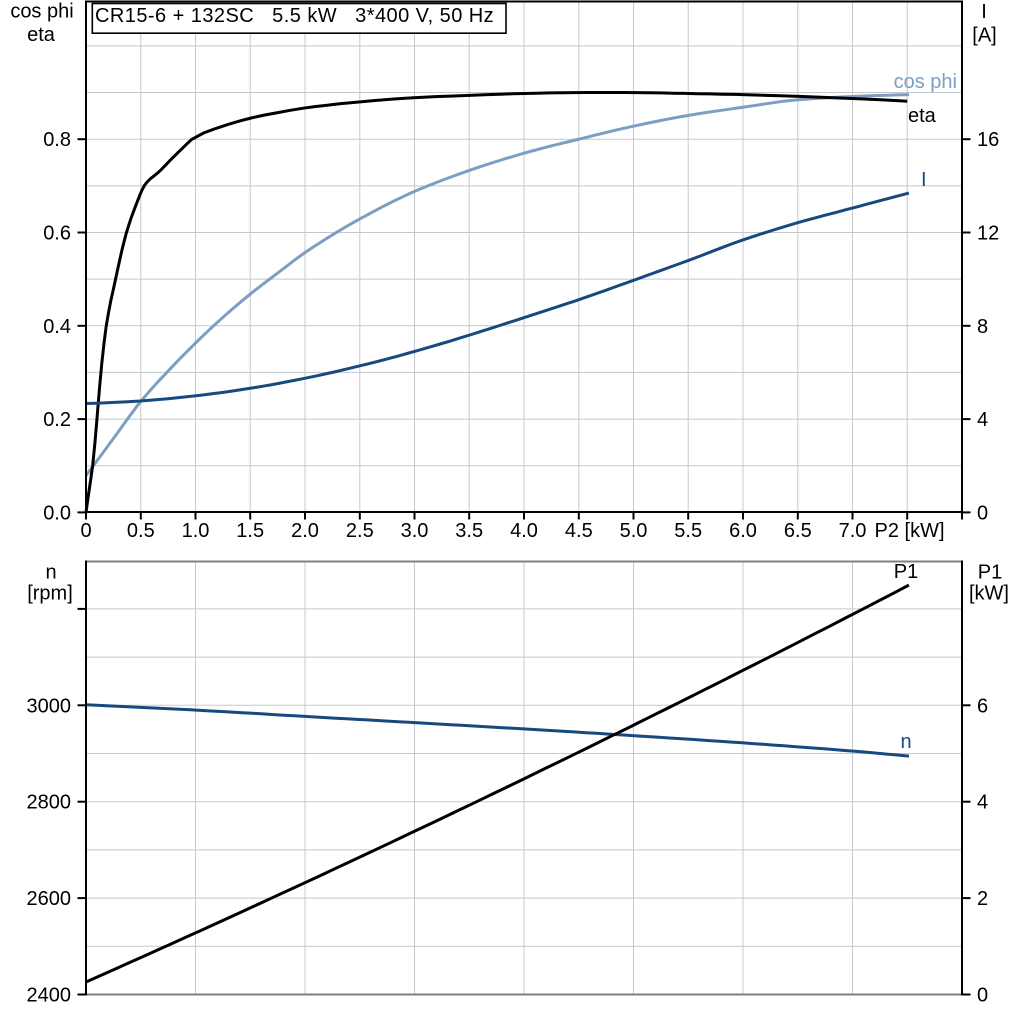 This screenshot has width=1024, height=1024. What do you see at coordinates (294, 16) in the screenshot?
I see `svg-text:CR15-6 + 132SC 5.5 kW 3*40: CR15-6 + 132SC 5.5 kW 3*400 V, 50 Hz` at bounding box center [294, 16].